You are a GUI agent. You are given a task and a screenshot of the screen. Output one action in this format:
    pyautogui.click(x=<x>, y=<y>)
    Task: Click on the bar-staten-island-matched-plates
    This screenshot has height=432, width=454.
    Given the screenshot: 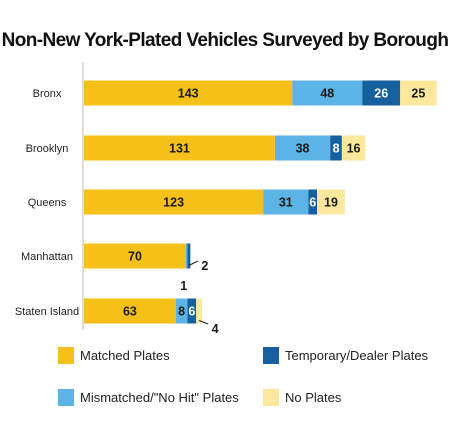 What is the action you would take?
    pyautogui.click(x=130, y=311)
    